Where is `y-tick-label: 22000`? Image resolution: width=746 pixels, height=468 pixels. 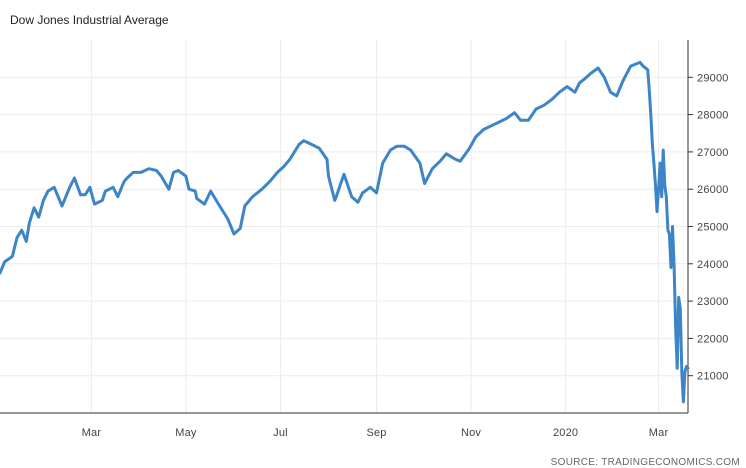 y-tick-label: 22000 is located at coordinates (713, 339).